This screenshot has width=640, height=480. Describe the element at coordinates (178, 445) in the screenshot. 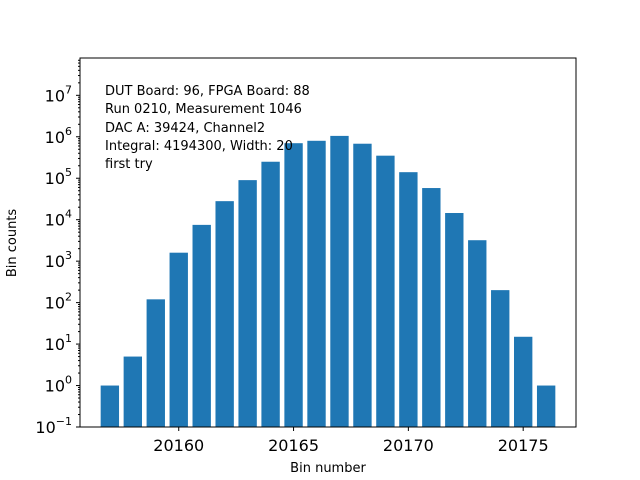

I see `x-tick-label: 20160` at that location.